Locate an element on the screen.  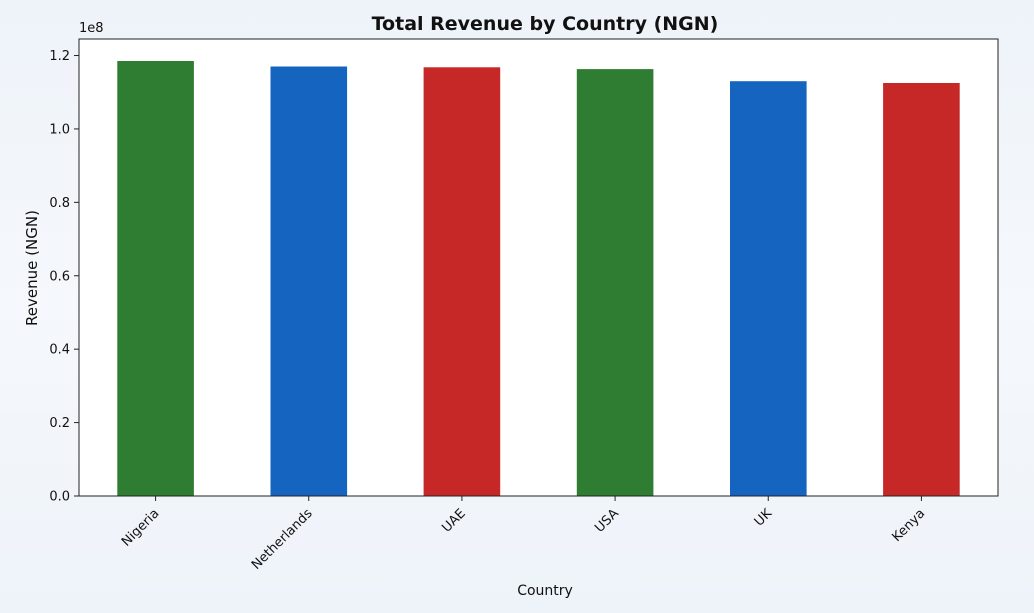
y-tick-label: 0.0 is located at coordinates (59, 497).